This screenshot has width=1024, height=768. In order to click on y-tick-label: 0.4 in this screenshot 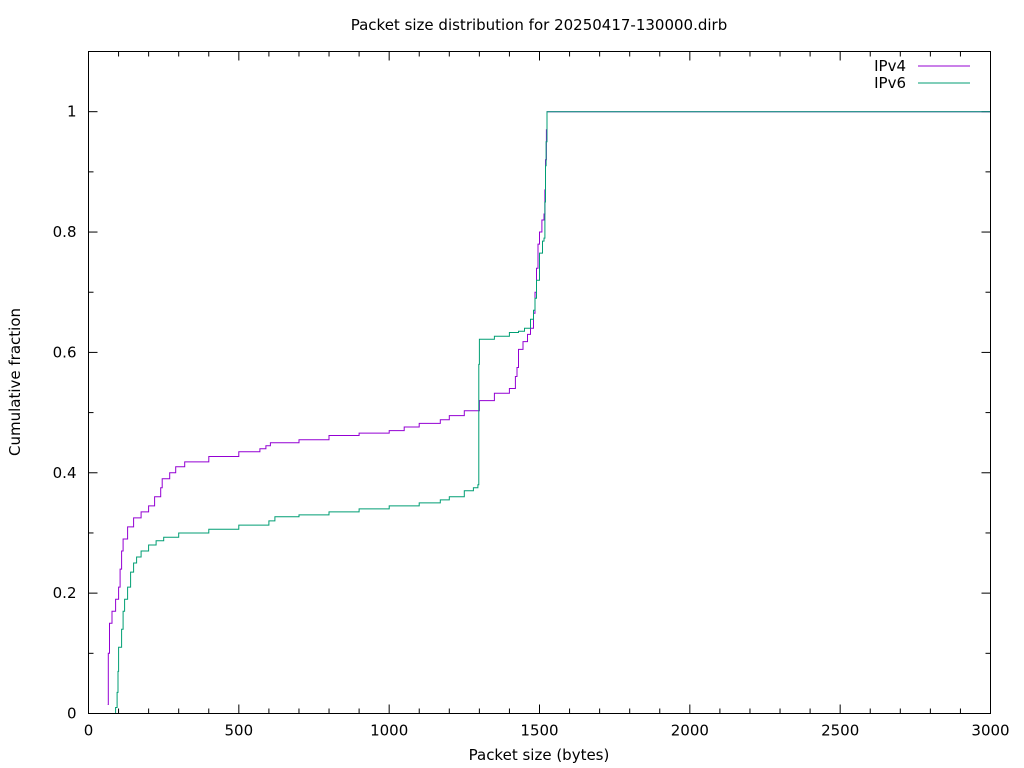, I will do `click(65, 473)`.